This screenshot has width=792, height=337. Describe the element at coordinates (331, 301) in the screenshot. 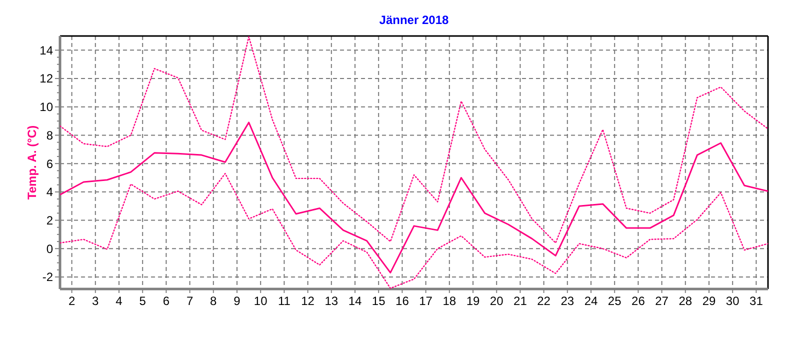

I see `x-tick-label: 13` at that location.